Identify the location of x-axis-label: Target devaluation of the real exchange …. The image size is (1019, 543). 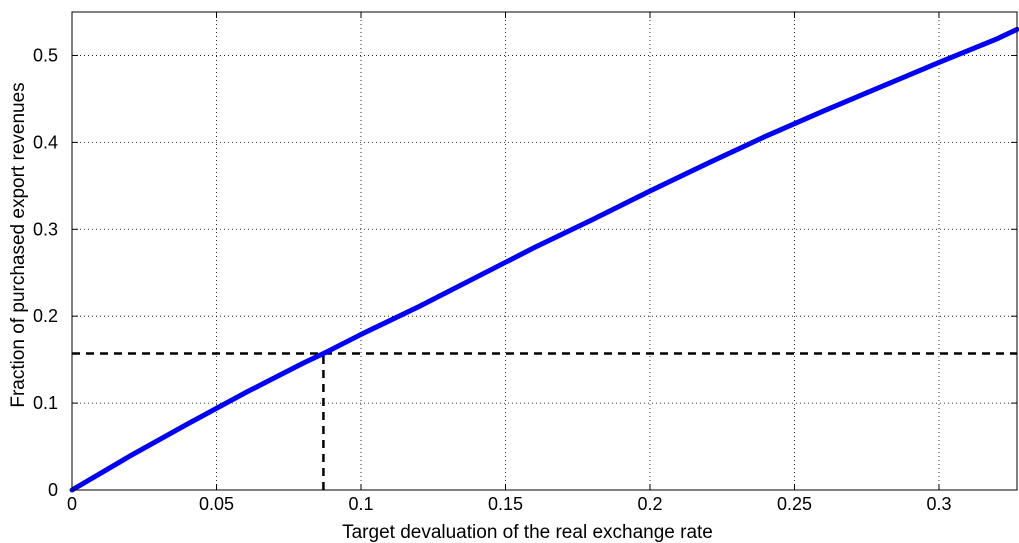
(527, 532).